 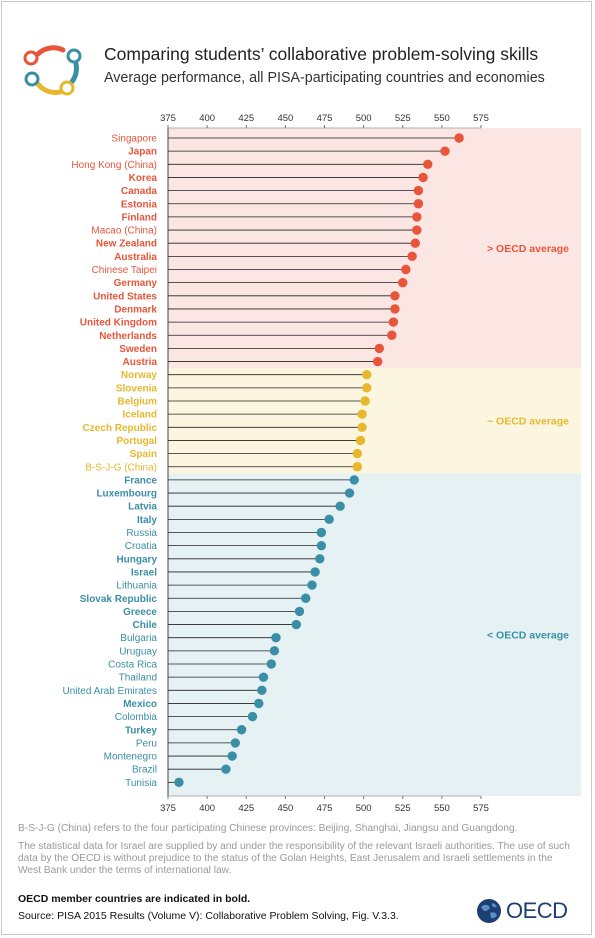 What do you see at coordinates (246, 808) in the screenshot?
I see `x-tick-label-bottom: 425` at bounding box center [246, 808].